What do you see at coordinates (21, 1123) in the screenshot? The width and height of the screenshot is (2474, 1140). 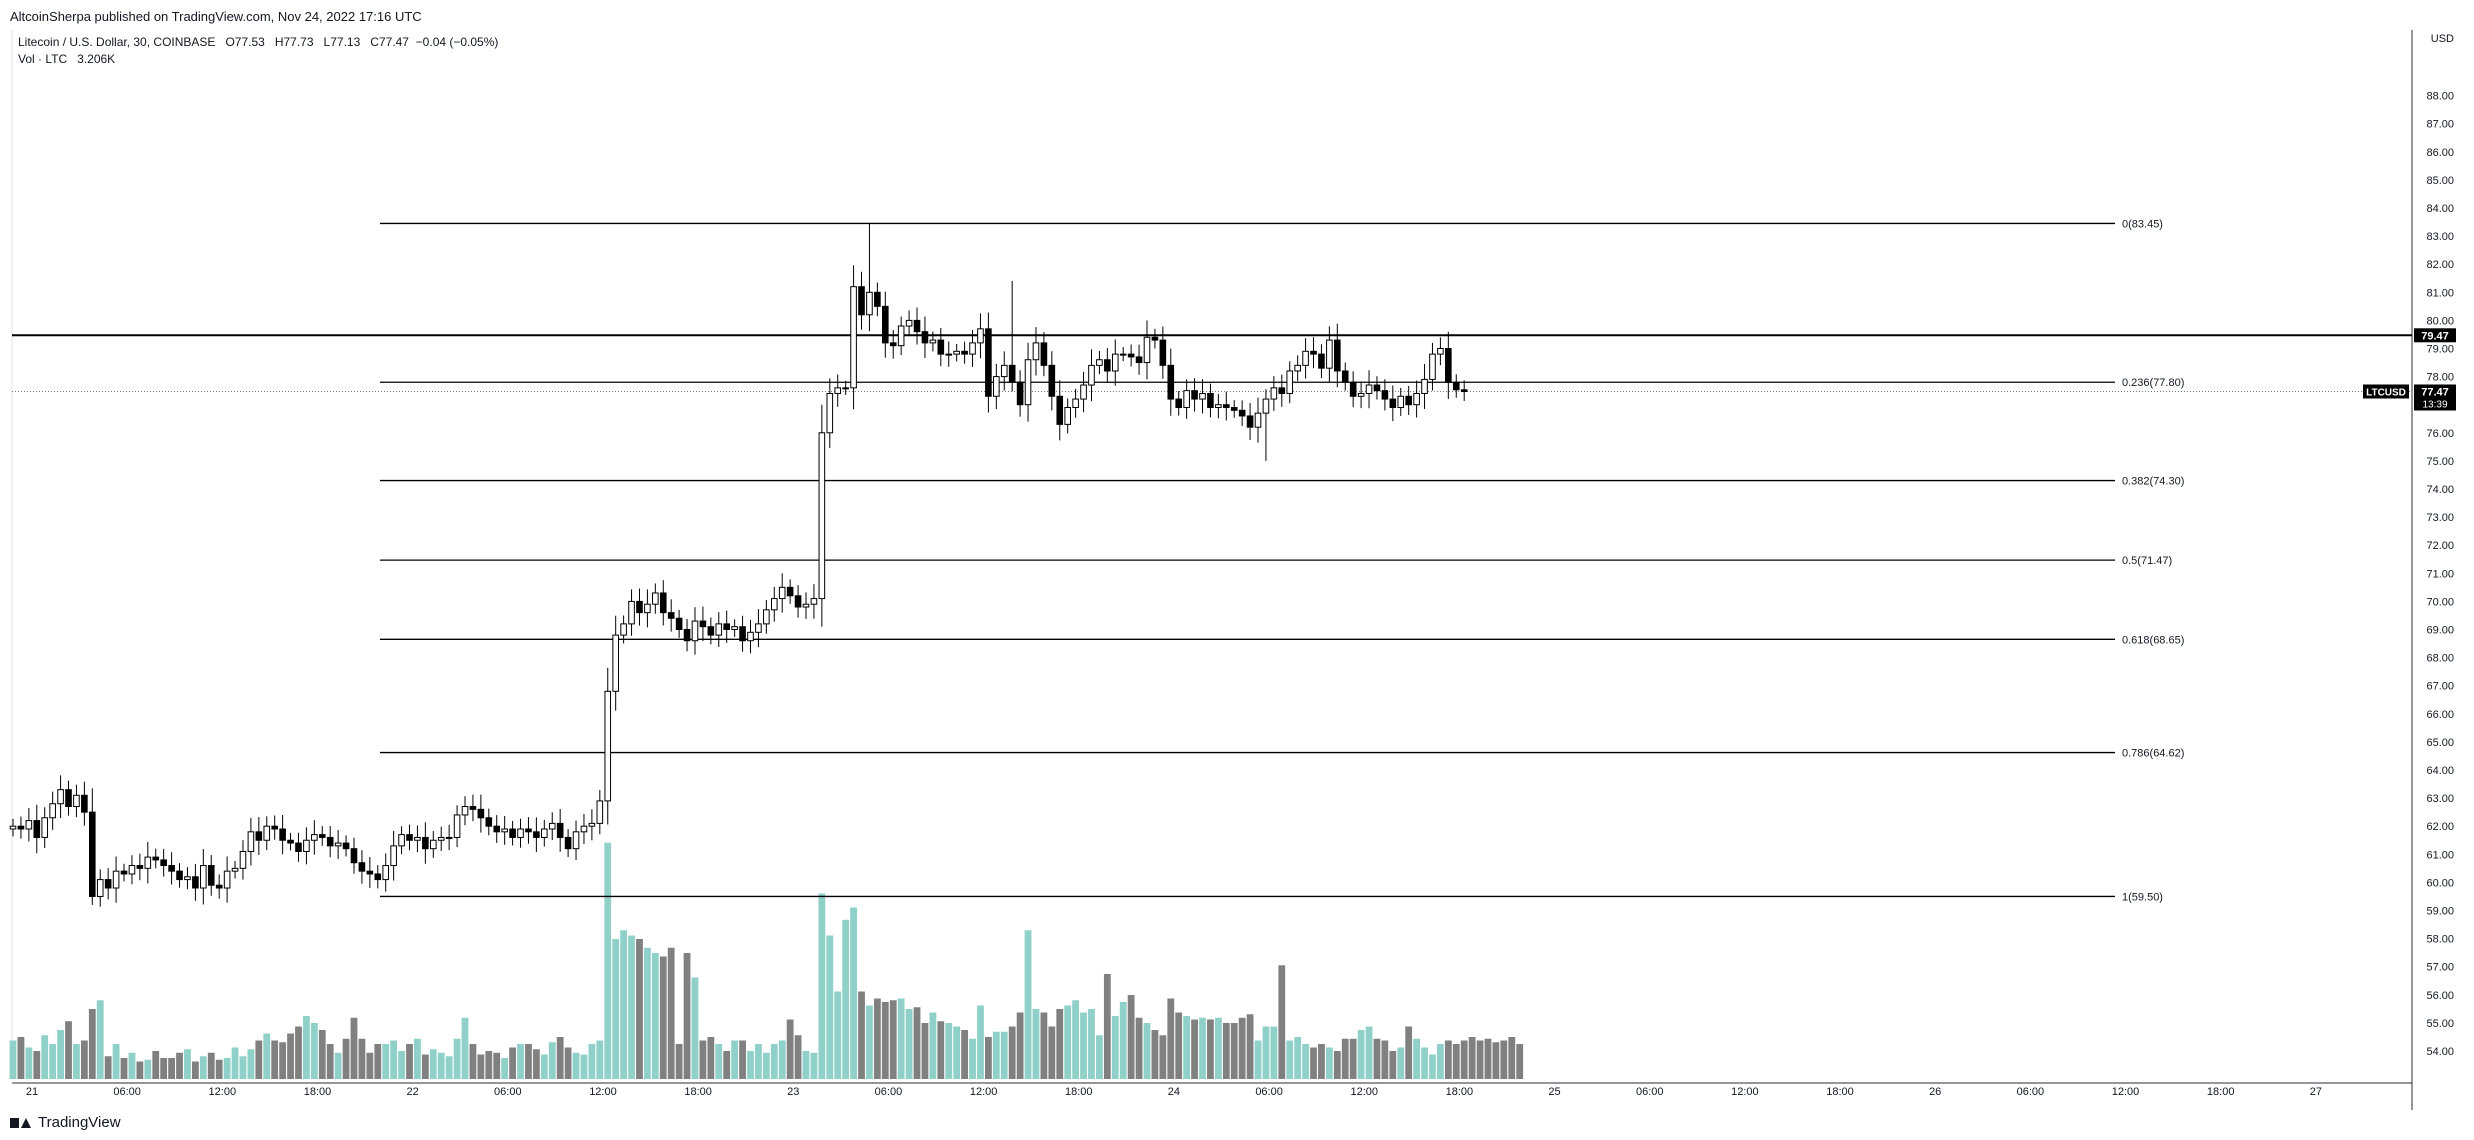 I see `tradingview-logo-icon` at bounding box center [21, 1123].